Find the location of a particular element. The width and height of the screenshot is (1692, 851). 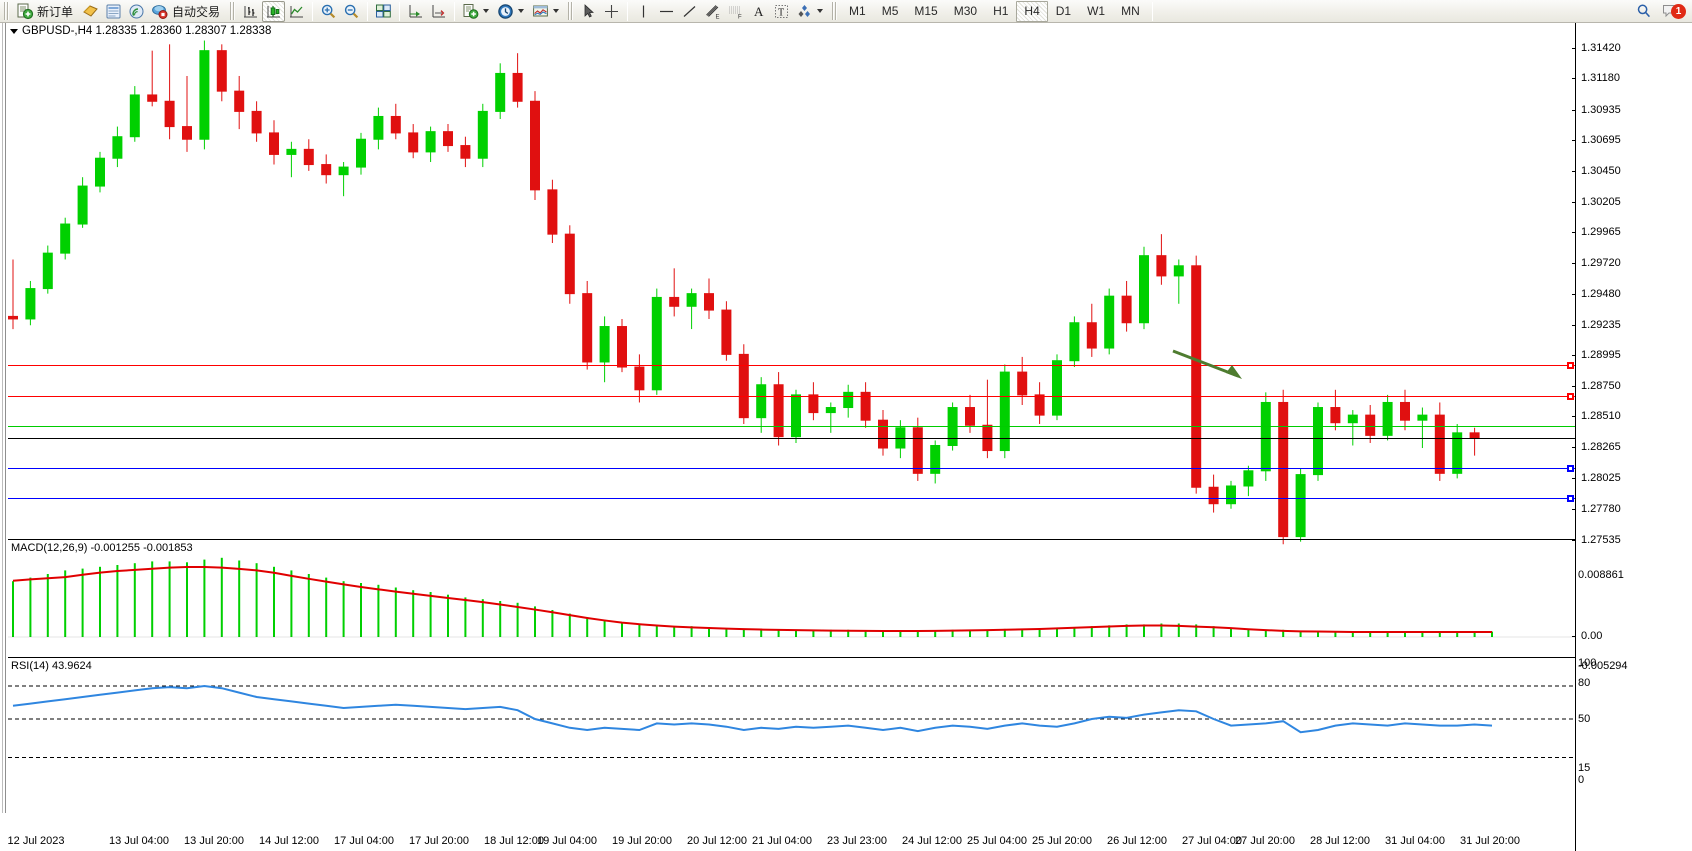

macd-plot is located at coordinates (791, 598).